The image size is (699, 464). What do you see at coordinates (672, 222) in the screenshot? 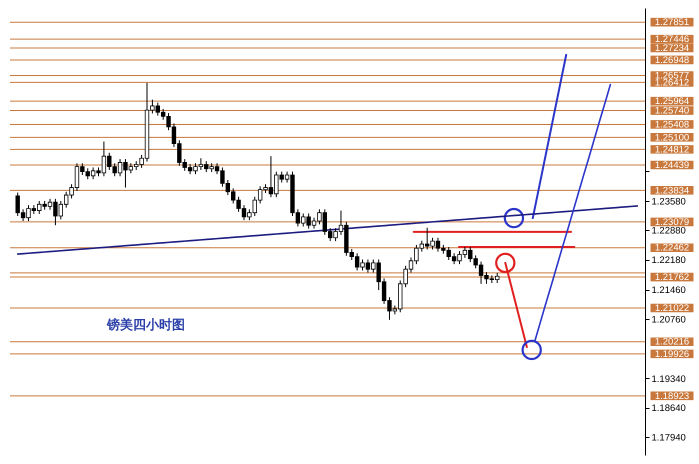
I see `ref-line-label: 1.23079` at bounding box center [672, 222].